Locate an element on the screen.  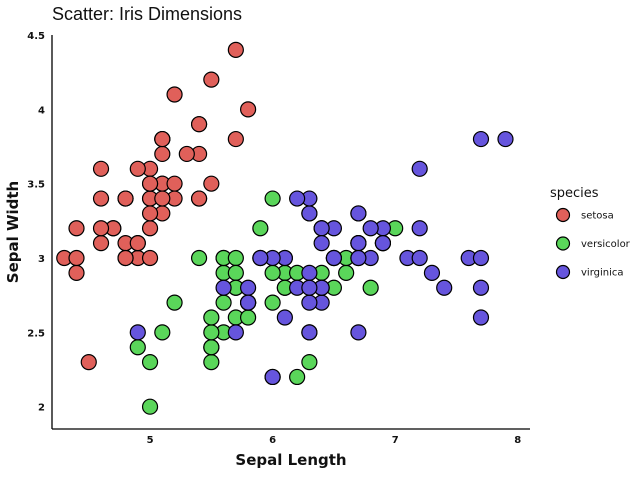
x-tick-label: 7 is located at coordinates (395, 440).